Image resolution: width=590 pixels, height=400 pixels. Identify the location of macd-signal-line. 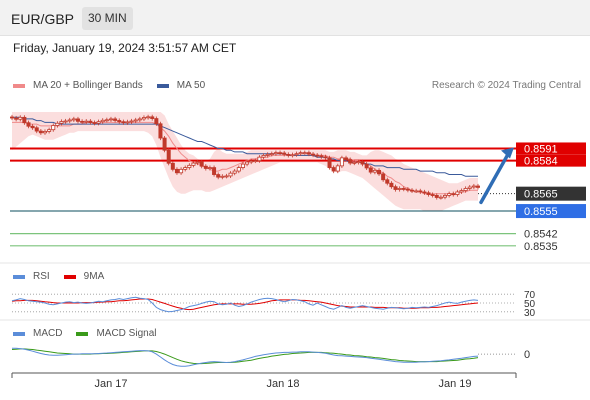
(245, 356).